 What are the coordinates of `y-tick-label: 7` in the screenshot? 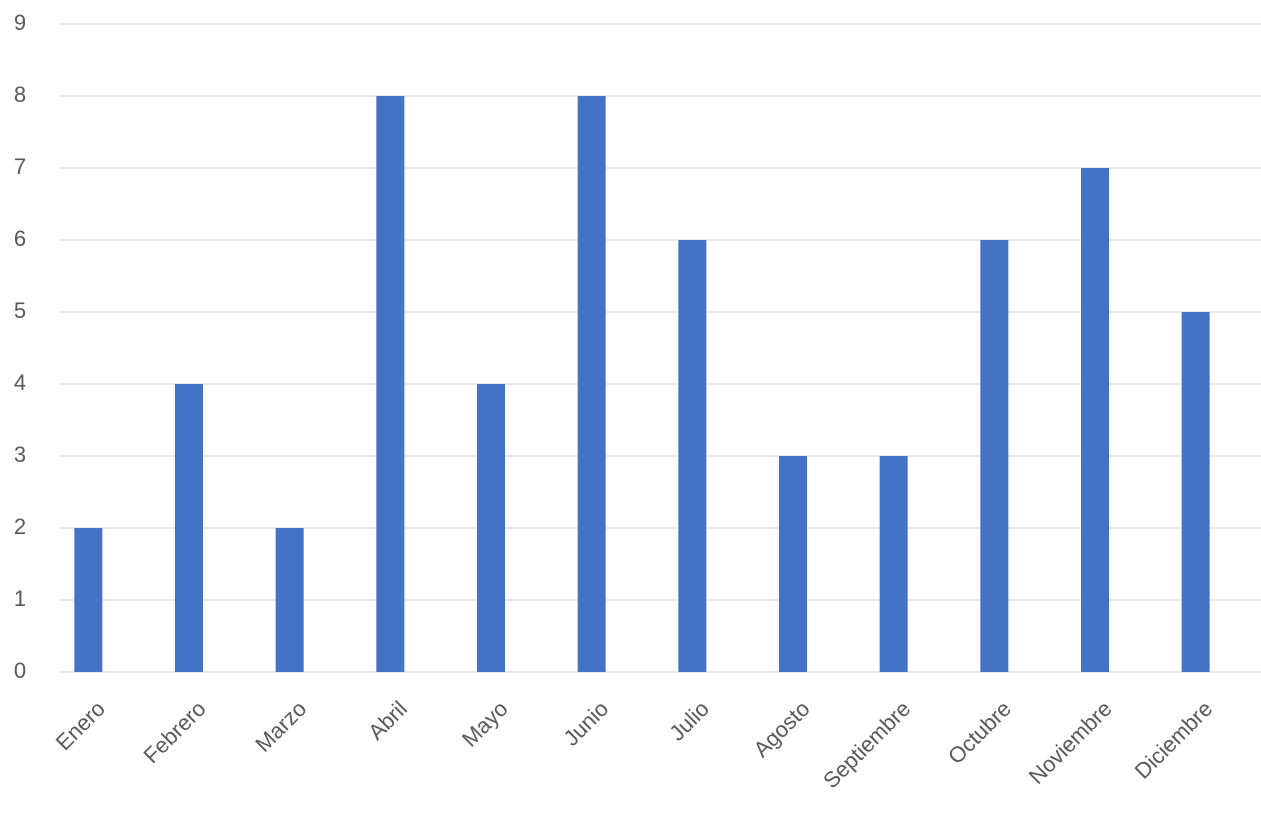 It's located at (20, 166).